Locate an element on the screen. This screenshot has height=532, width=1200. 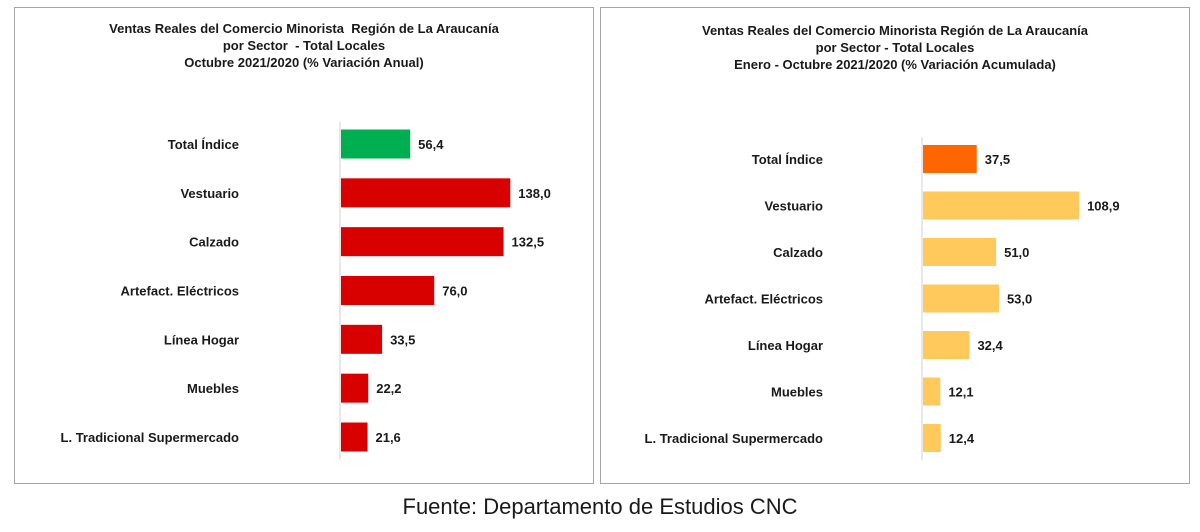
data-label: 32,4 is located at coordinates (990, 345).